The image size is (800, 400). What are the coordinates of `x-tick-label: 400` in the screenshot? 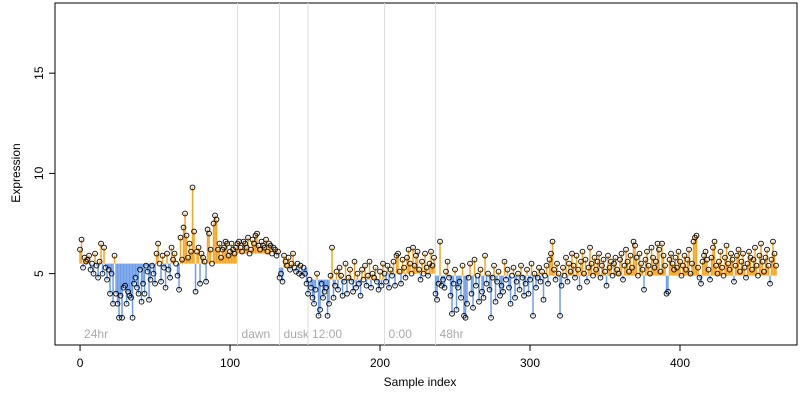 It's located at (680, 363).